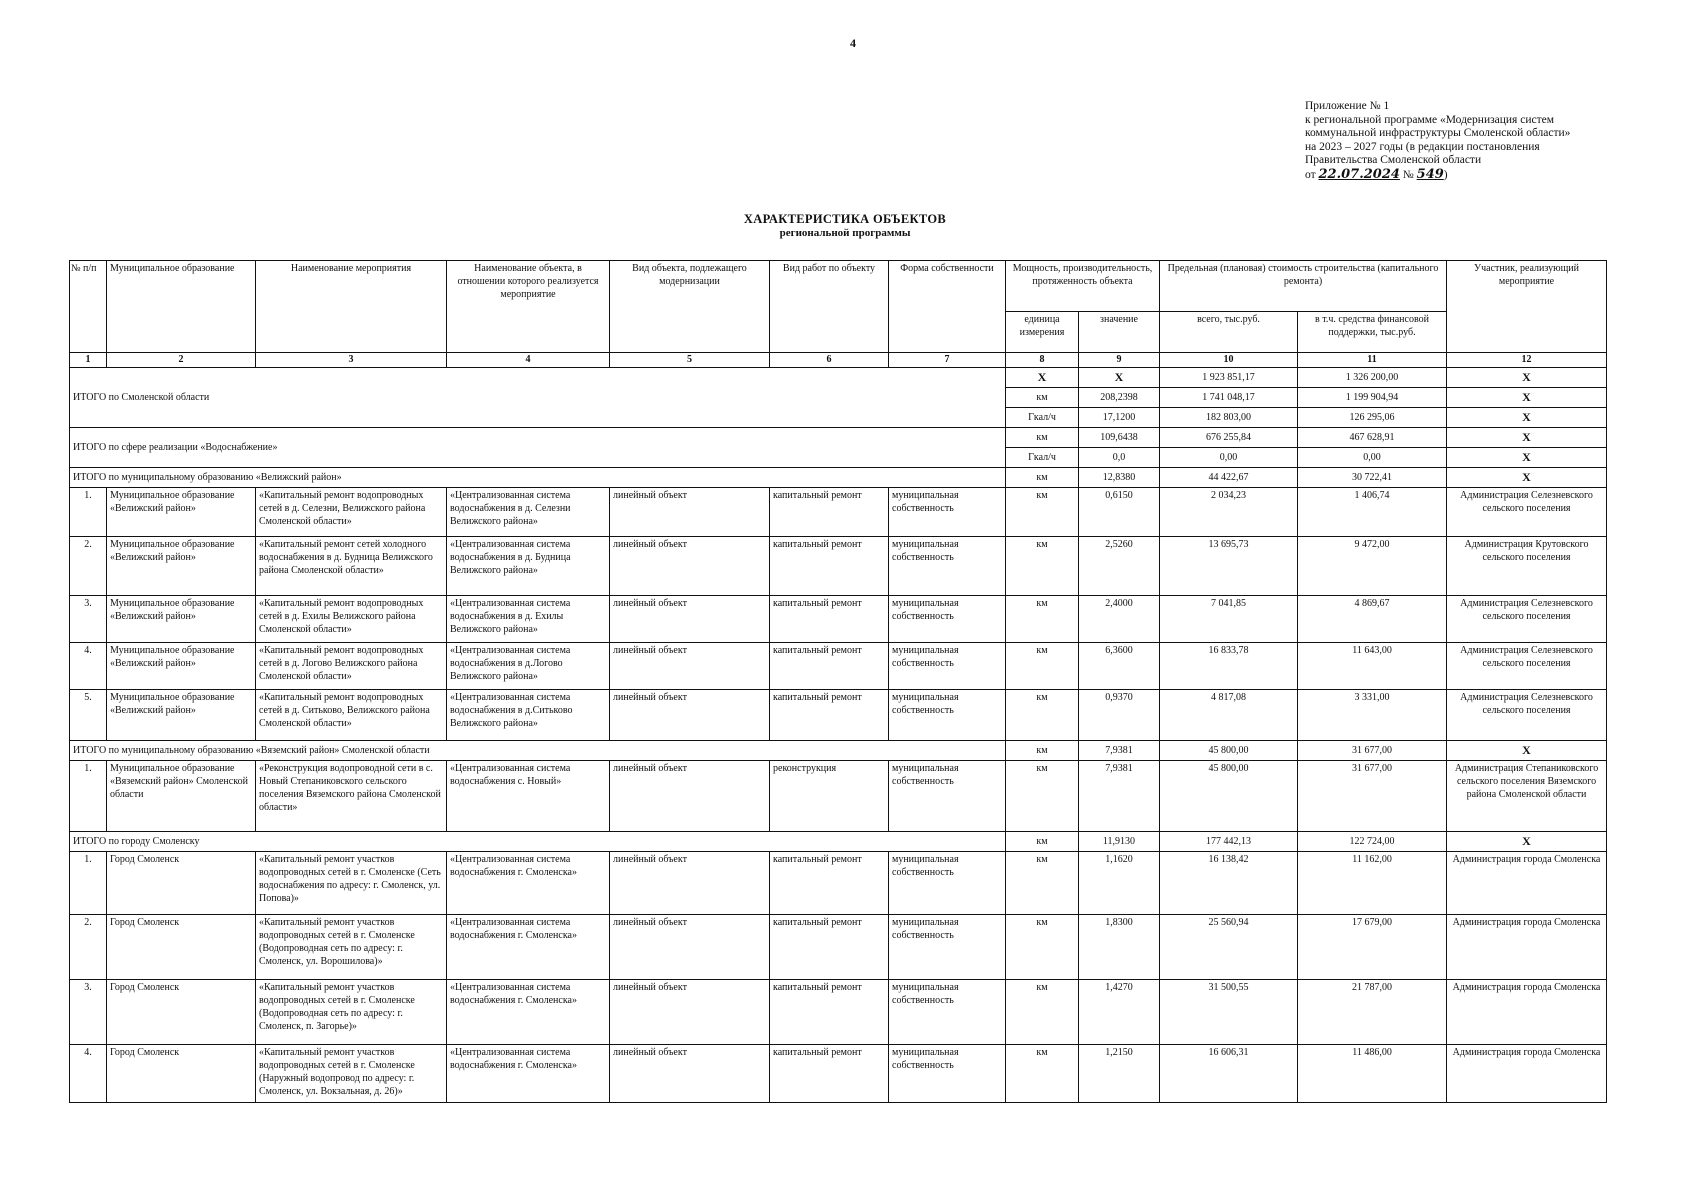 This screenshot has width=1690, height=1200. I want to click on cost-support-cell: 4 869,67, so click(1372, 619).